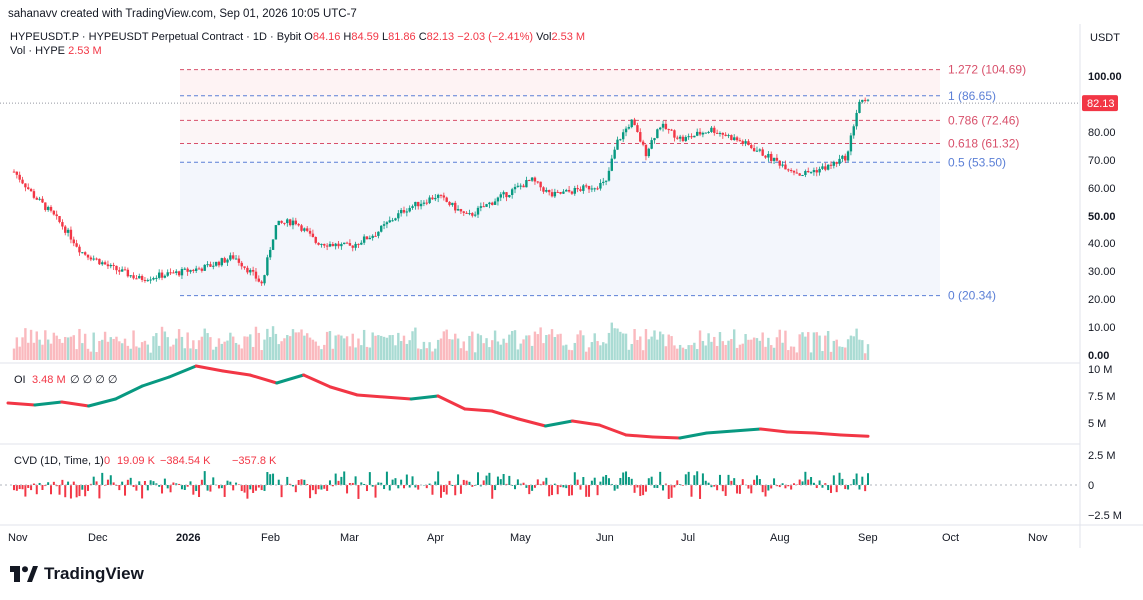 This screenshot has height=600, width=1143. Describe the element at coordinates (987, 70) in the screenshot. I see `fib-level-label: 1.272 (104.69)` at that location.